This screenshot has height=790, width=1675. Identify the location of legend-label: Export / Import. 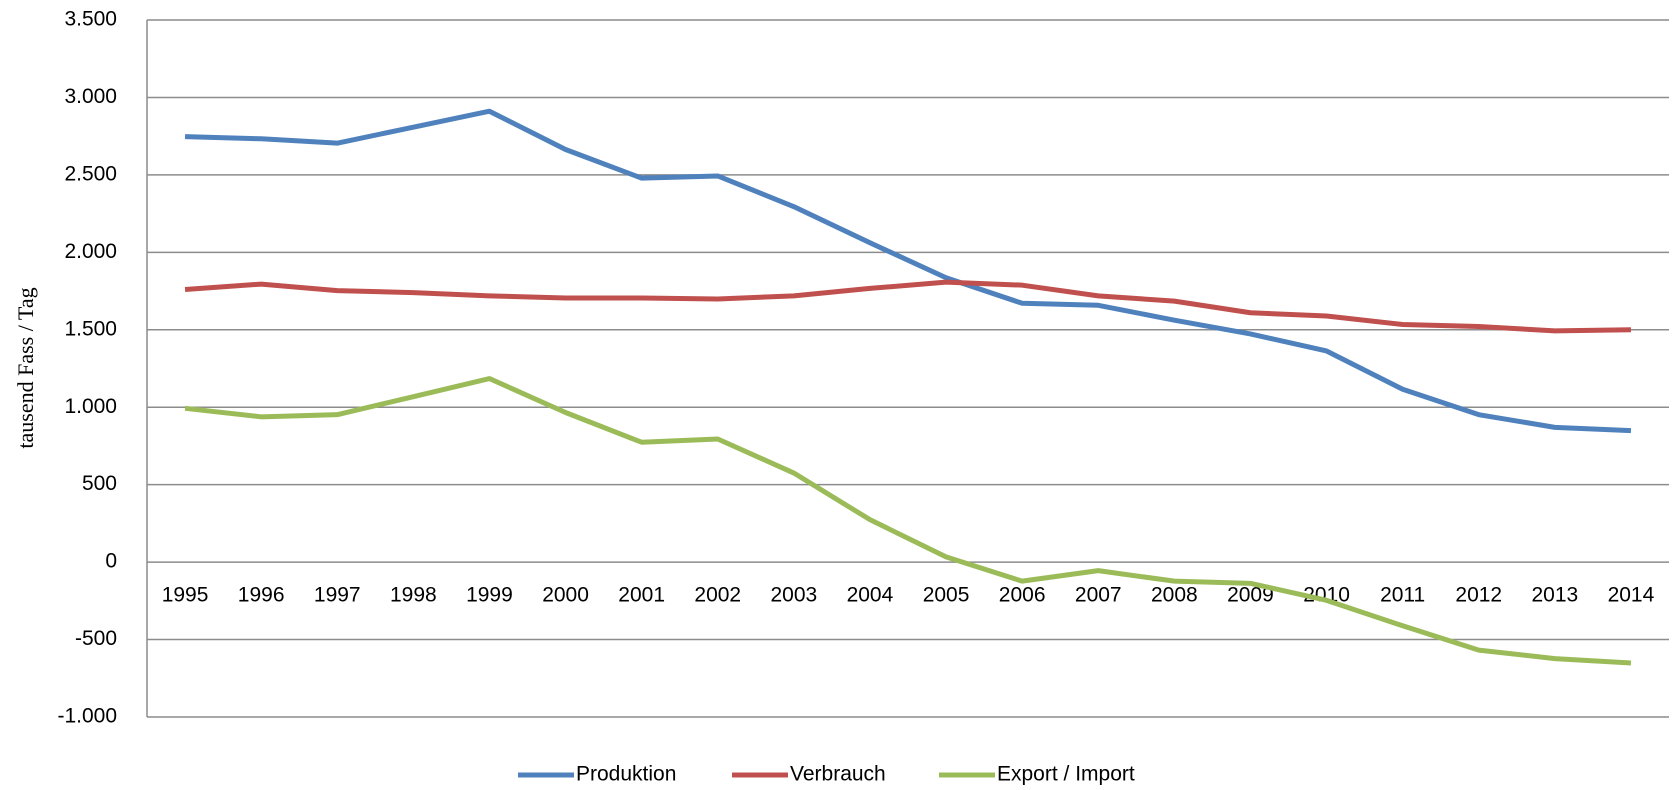
(1066, 774).